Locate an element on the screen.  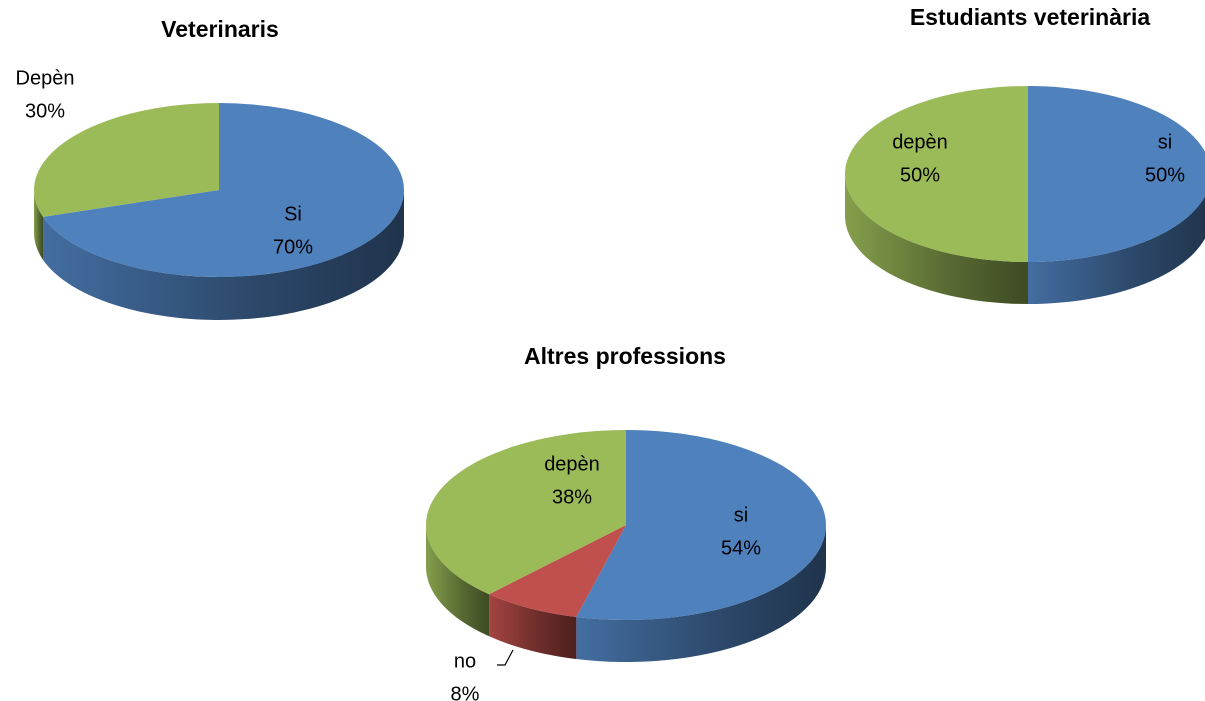
chart-title: Veterinaris is located at coordinates (220, 29).